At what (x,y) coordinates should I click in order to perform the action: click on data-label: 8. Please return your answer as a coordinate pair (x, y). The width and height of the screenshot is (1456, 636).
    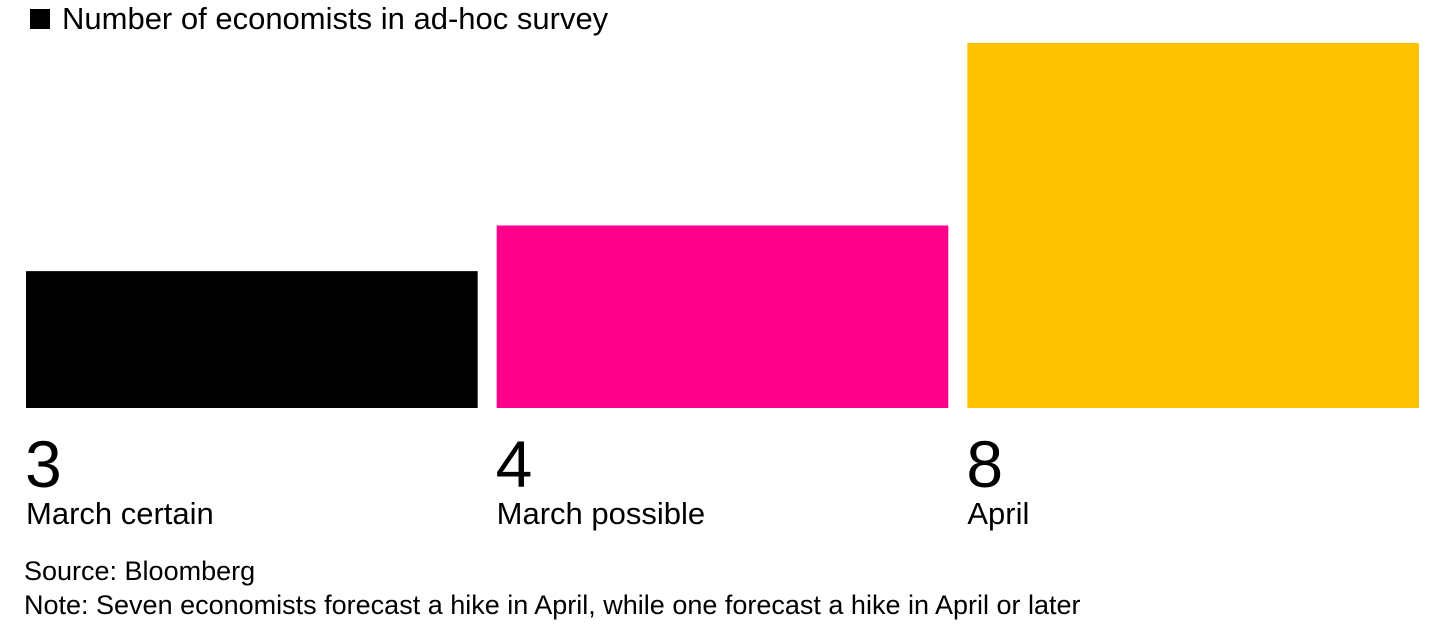
    Looking at the image, I should click on (984, 464).